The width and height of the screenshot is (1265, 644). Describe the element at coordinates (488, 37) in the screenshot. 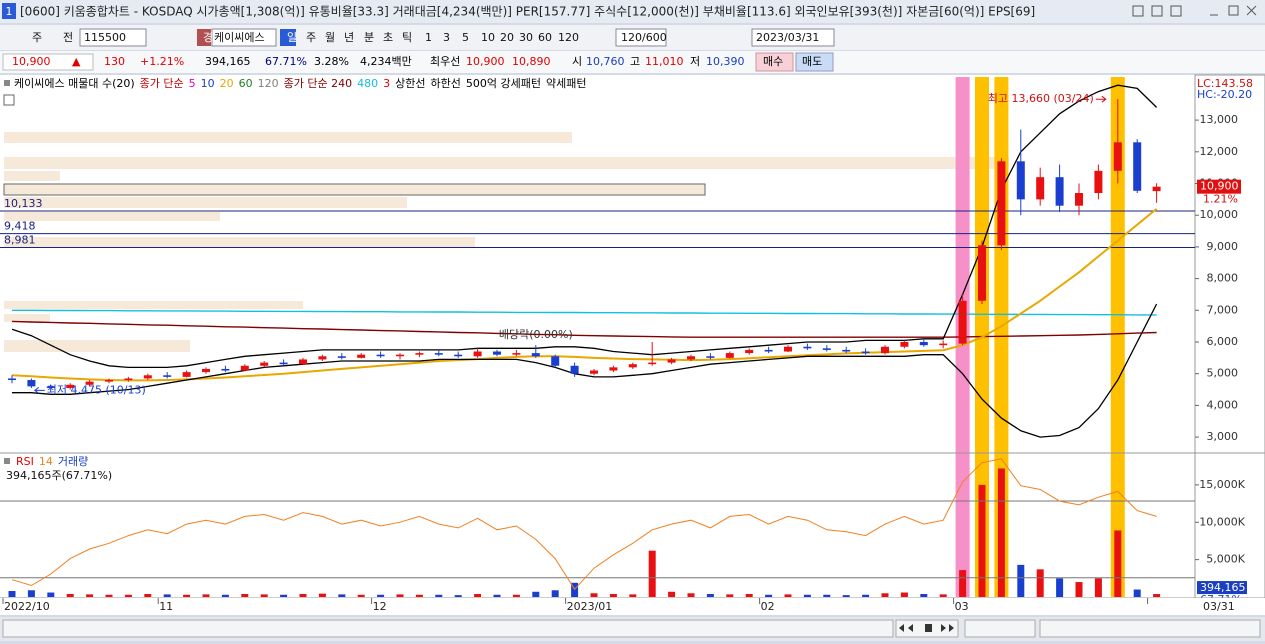

I see `toolbar-label: 10` at that location.